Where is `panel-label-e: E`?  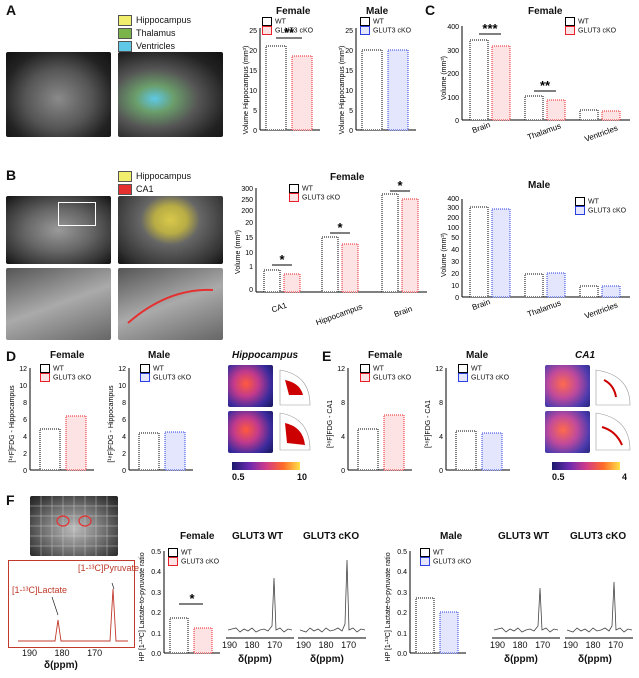 panel-label-e: E is located at coordinates (327, 356).